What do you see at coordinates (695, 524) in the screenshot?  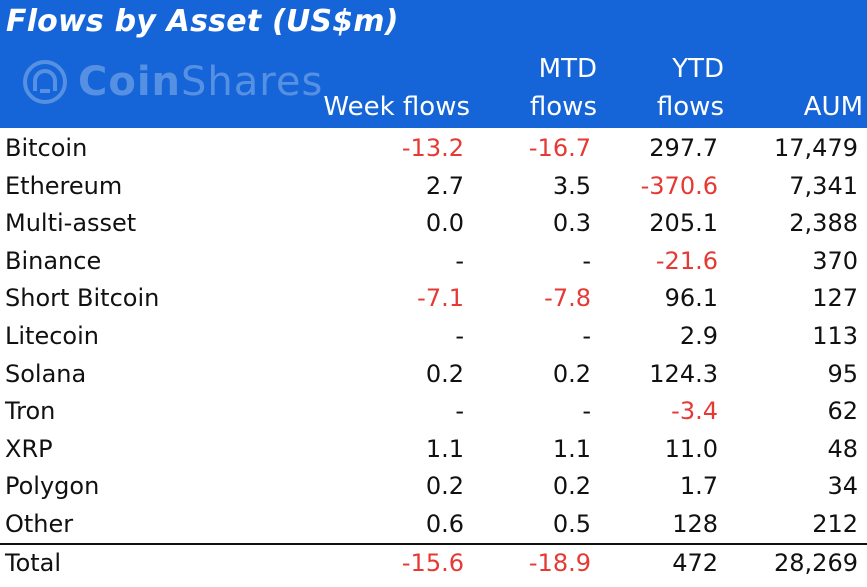 I see `ytd-flows: 128` at bounding box center [695, 524].